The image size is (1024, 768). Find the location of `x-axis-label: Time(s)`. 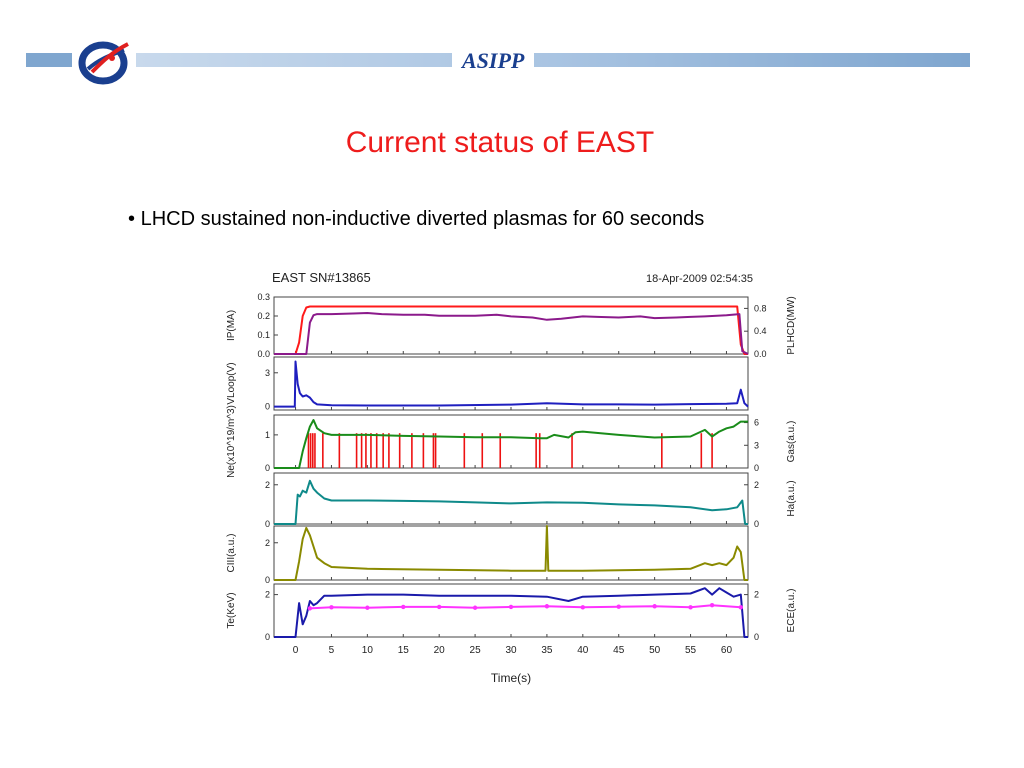

x-axis-label: Time(s) is located at coordinates (511, 678).